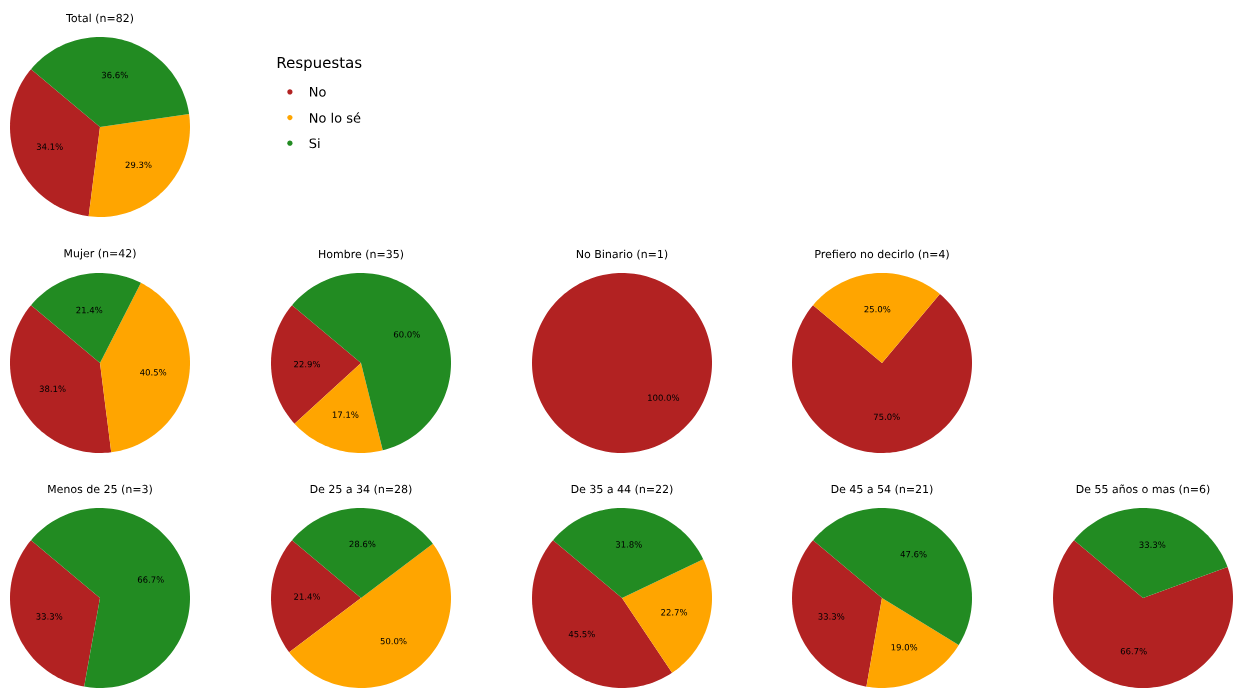  I want to click on legend-label: No, so click(318, 92).